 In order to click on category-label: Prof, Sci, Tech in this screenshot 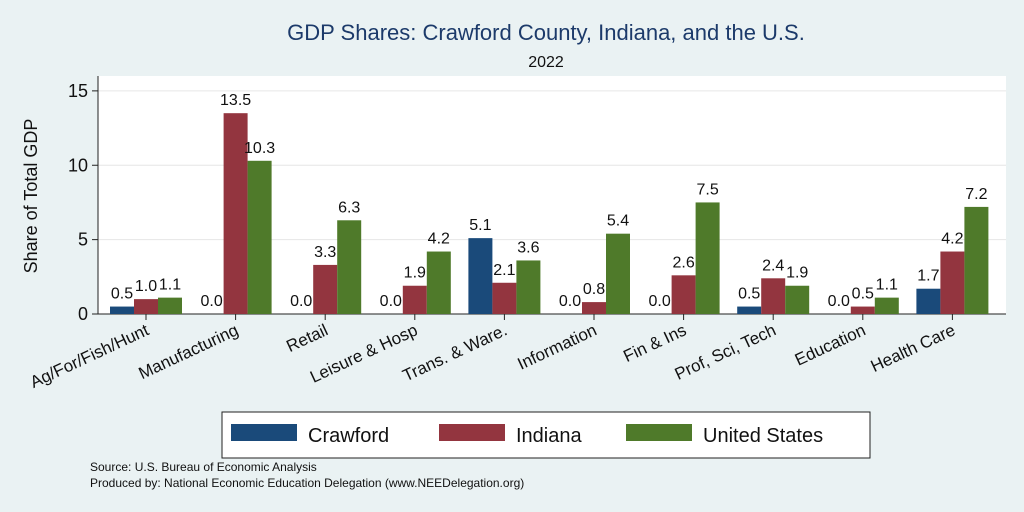, I will do `click(725, 351)`.